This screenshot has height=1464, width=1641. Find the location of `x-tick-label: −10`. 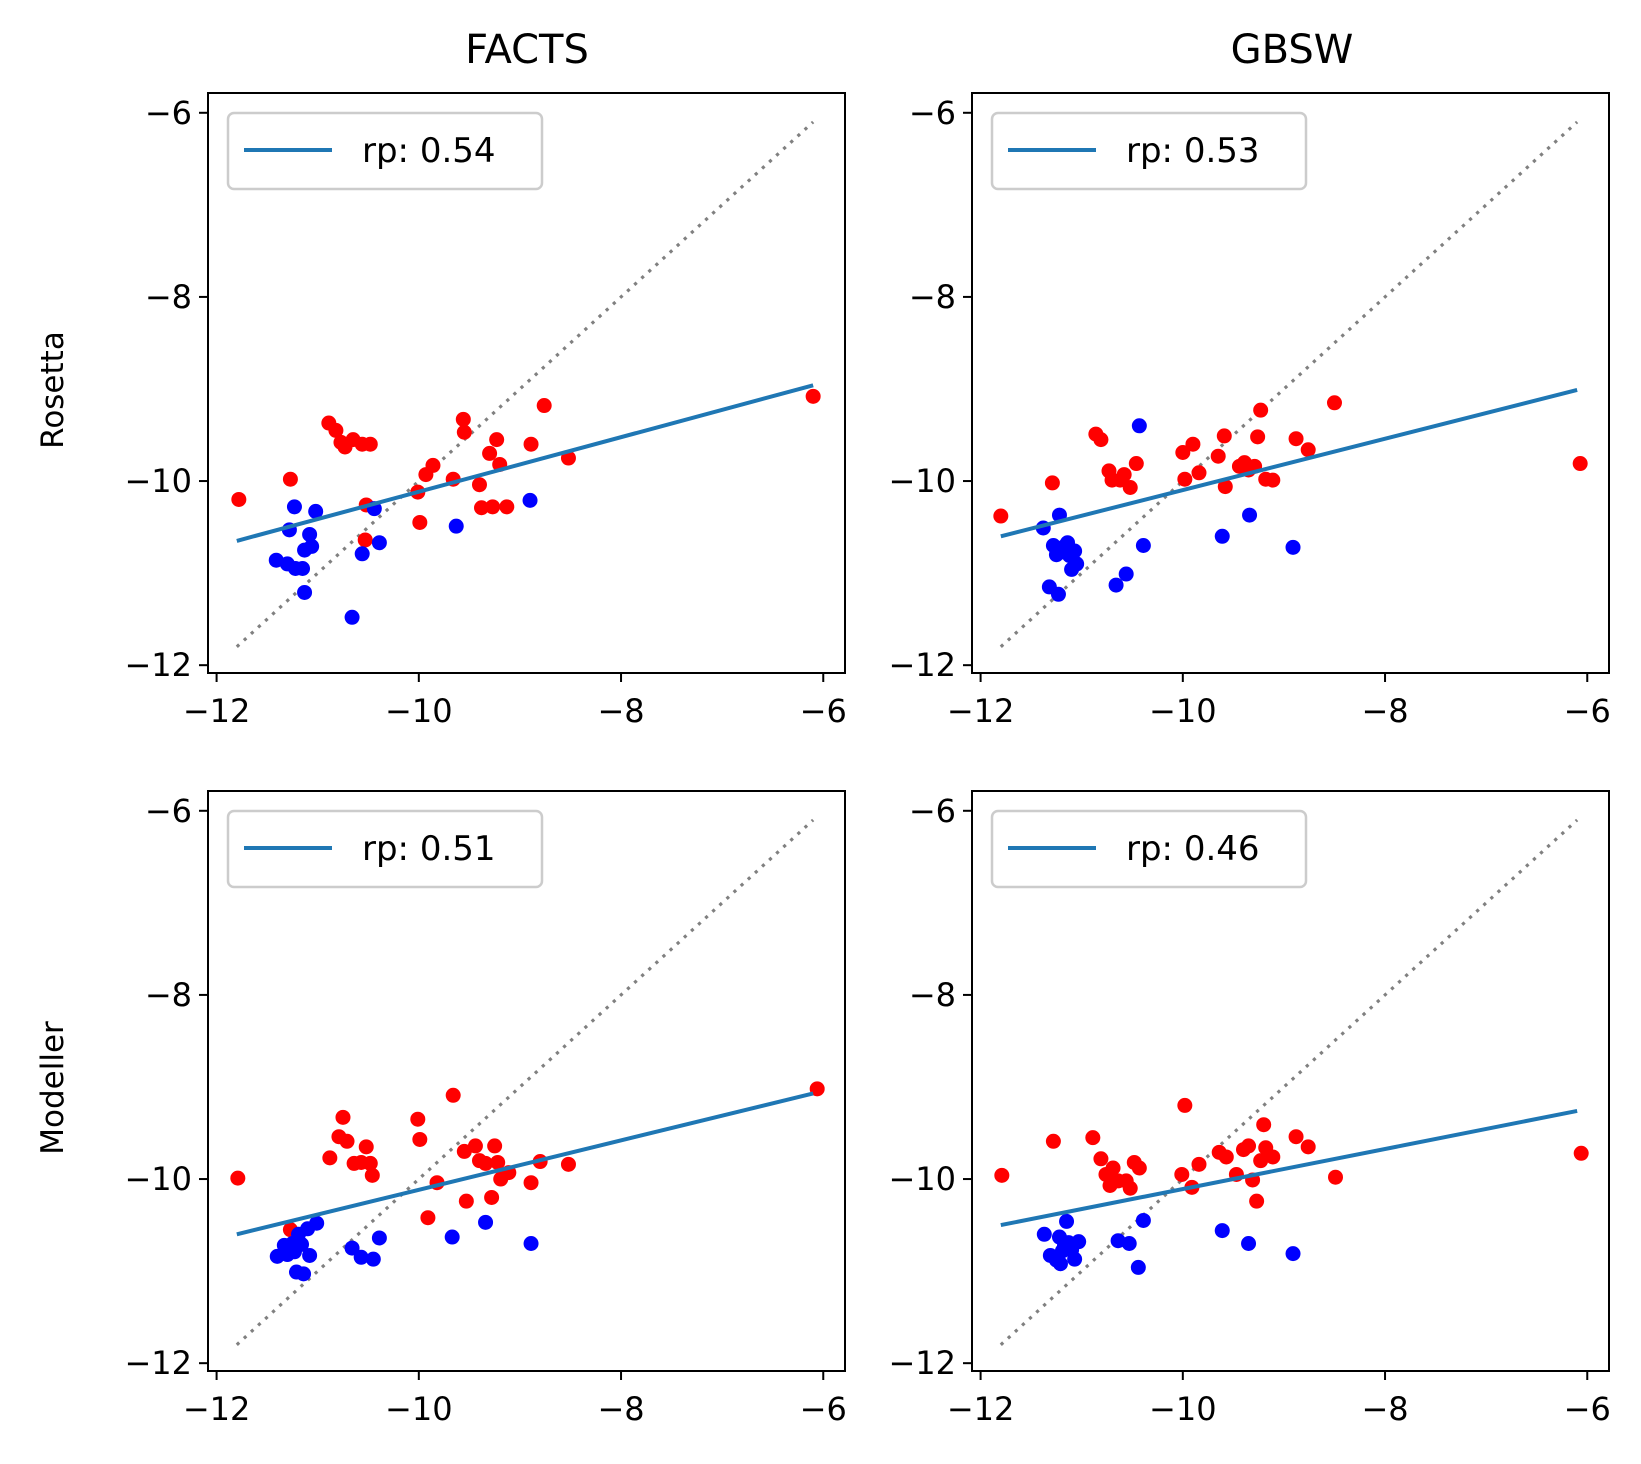

x-tick-label: −10 is located at coordinates (419, 711).